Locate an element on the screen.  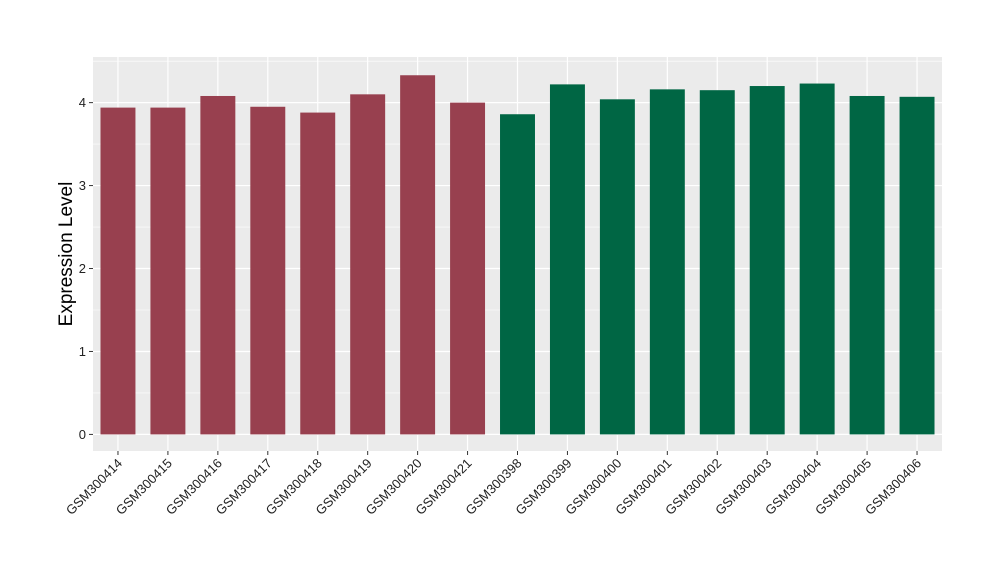
bar-GSM300405 is located at coordinates (867, 265).